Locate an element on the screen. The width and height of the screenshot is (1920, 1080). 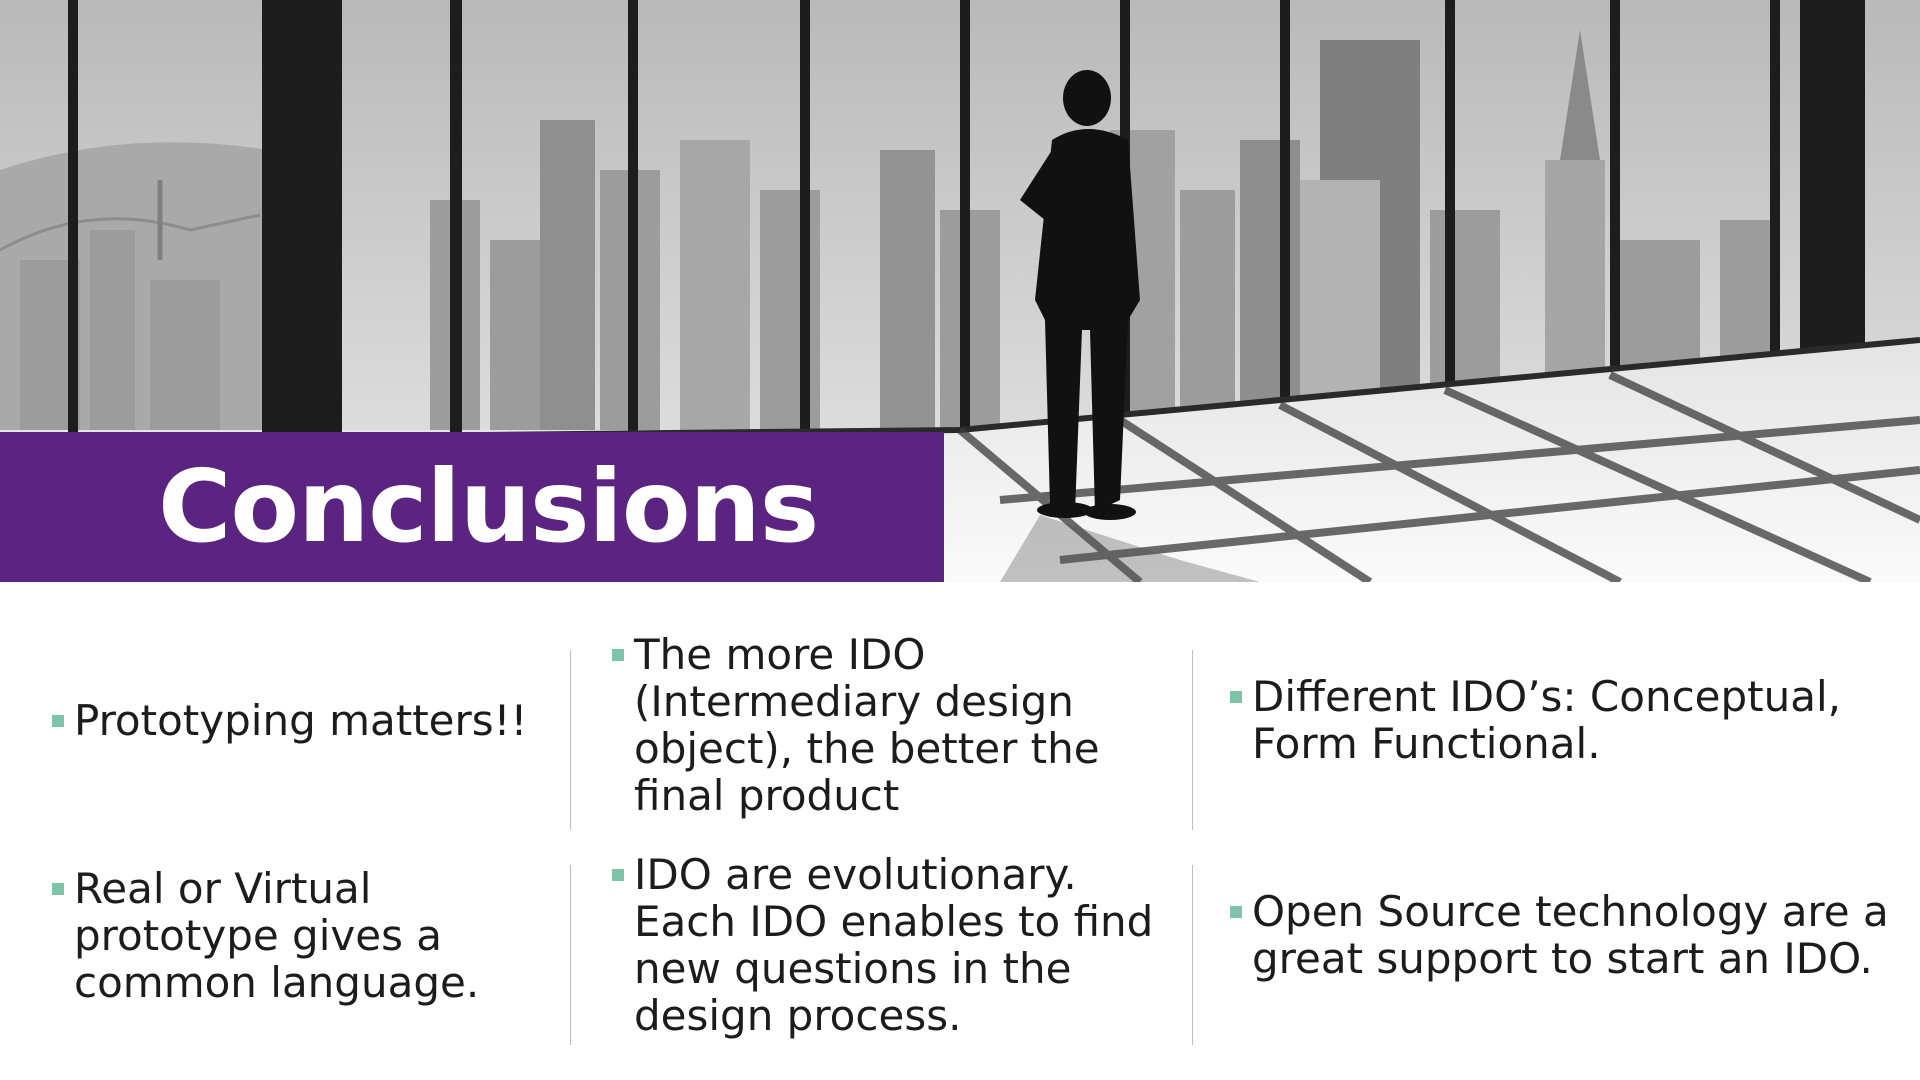
bullet-text: Prototyping matters!! is located at coordinates (301, 720).